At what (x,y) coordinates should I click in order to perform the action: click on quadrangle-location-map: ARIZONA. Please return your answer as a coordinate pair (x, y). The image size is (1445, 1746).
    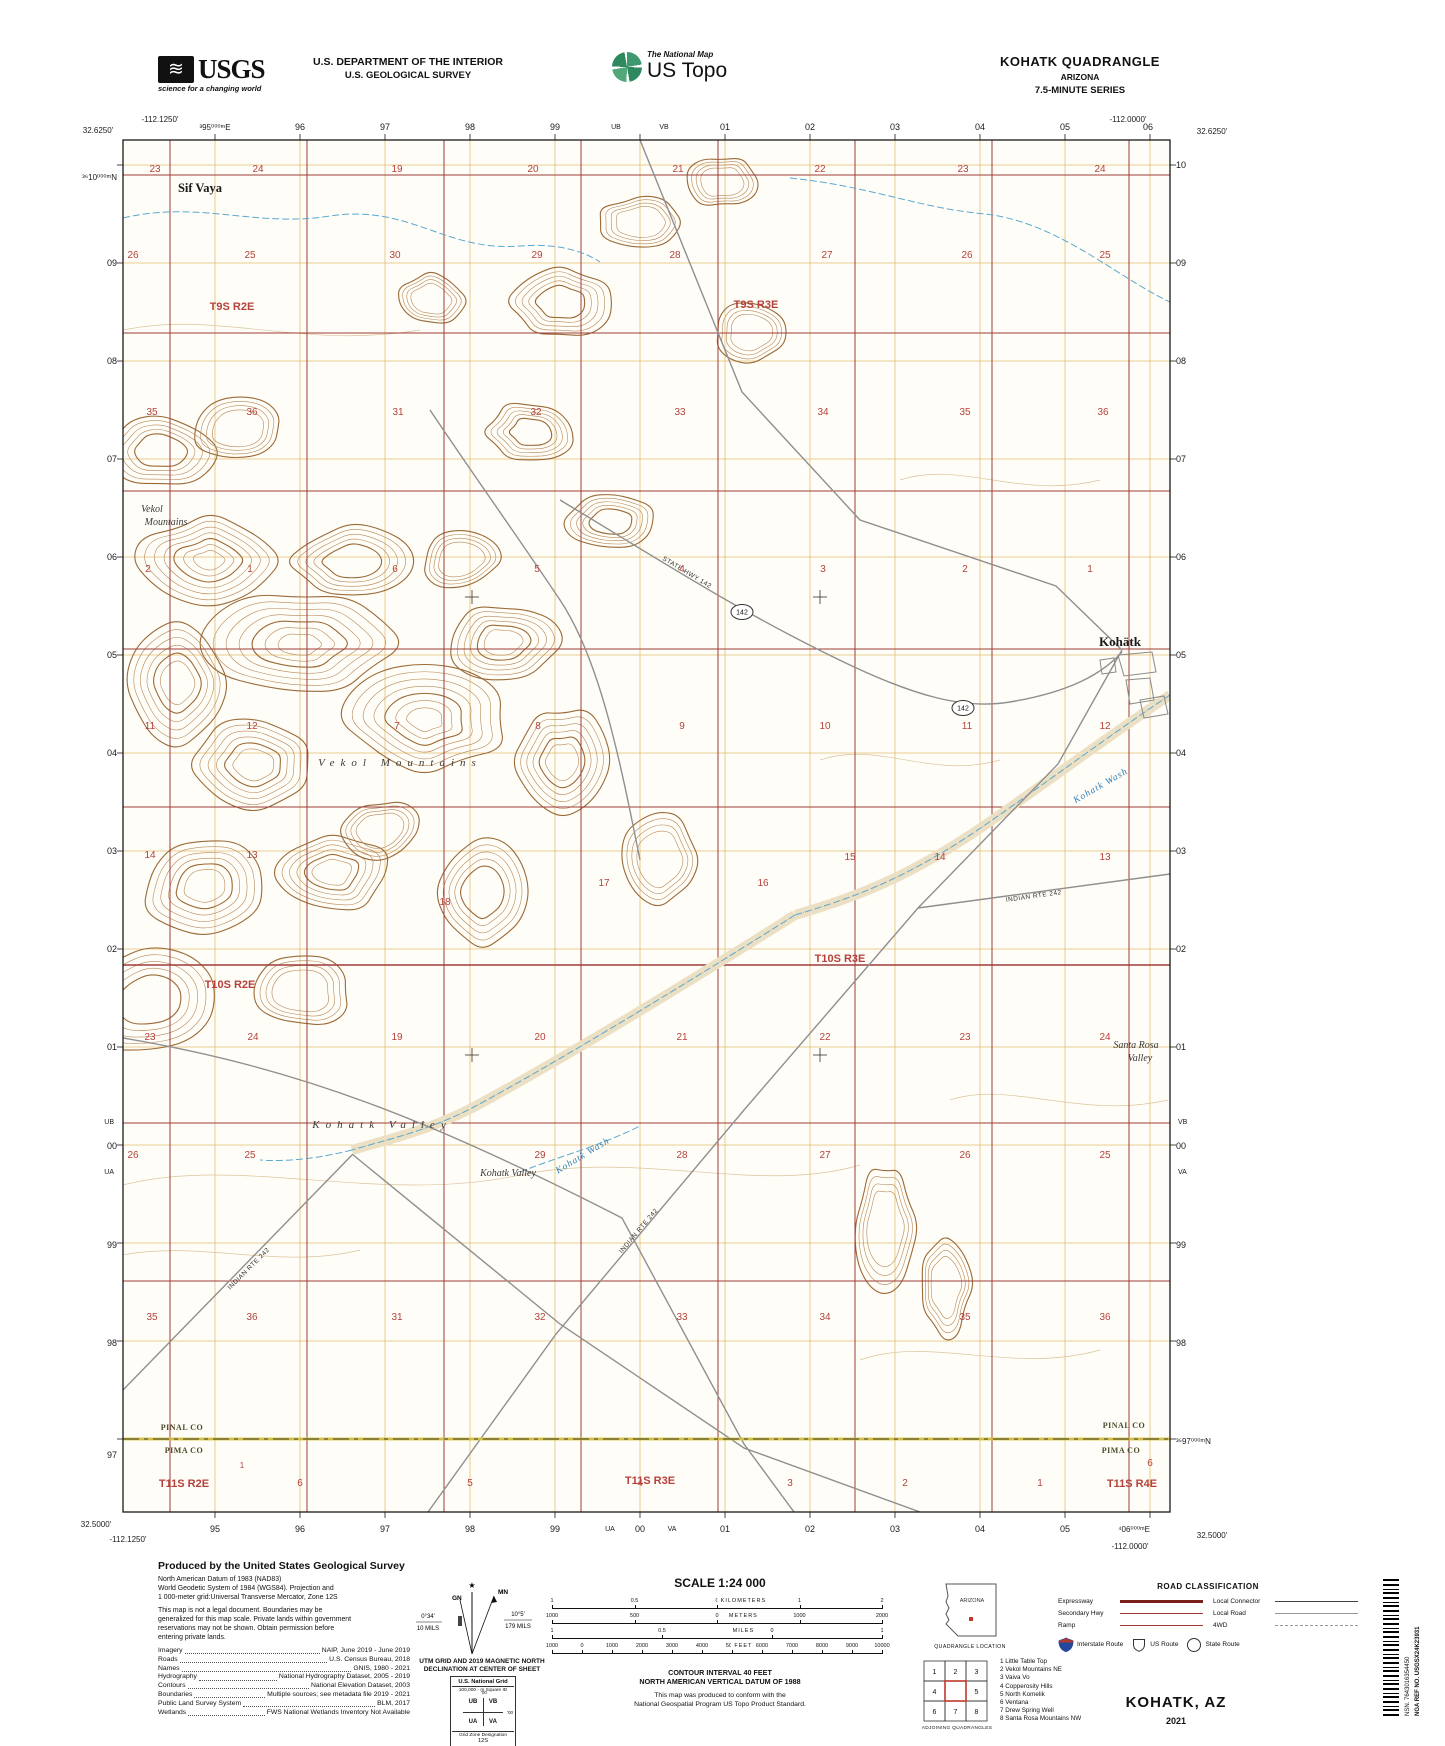
    Looking at the image, I should click on (971, 1610).